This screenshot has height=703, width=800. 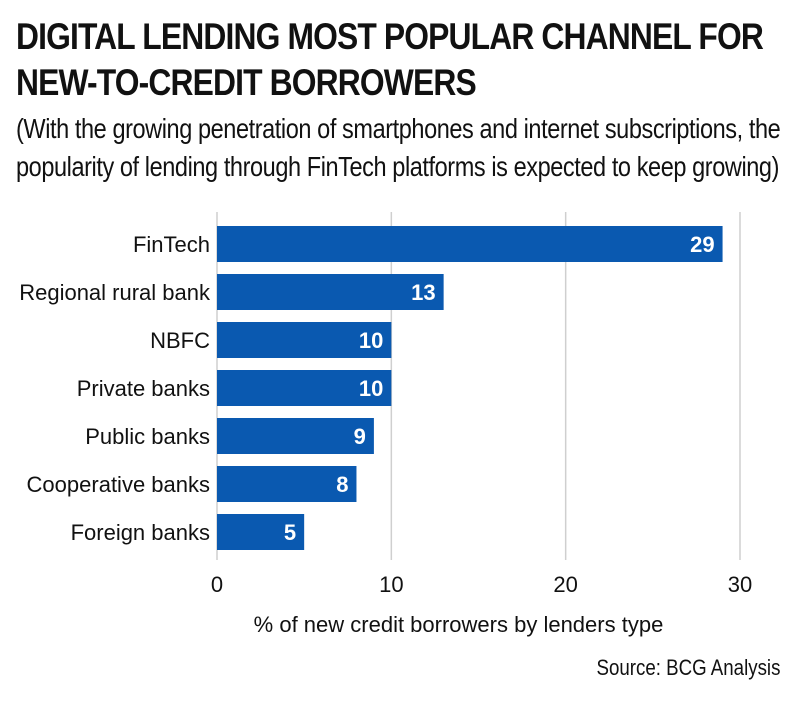 I want to click on category-label: Foreign banks, so click(x=140, y=532).